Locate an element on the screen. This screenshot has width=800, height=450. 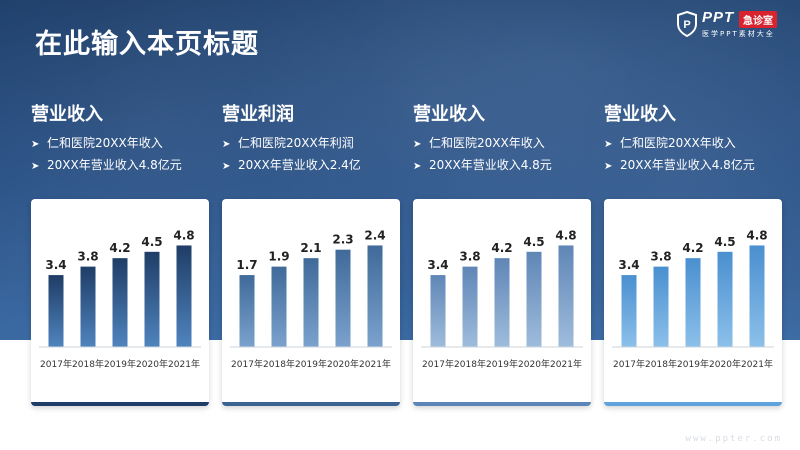
shield-icon: P is located at coordinates (687, 24).